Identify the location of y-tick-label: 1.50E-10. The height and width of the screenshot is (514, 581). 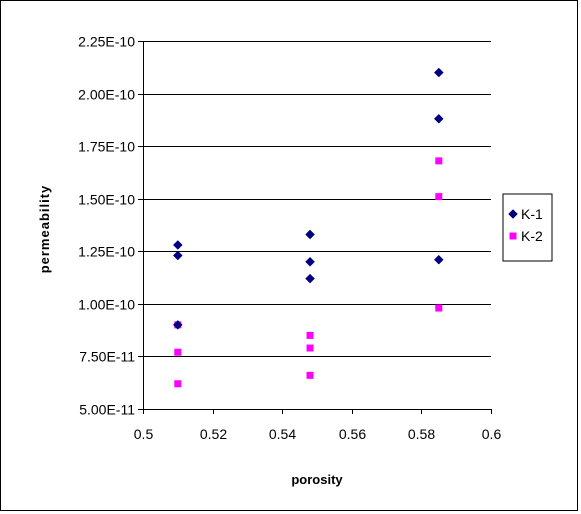
(106, 200).